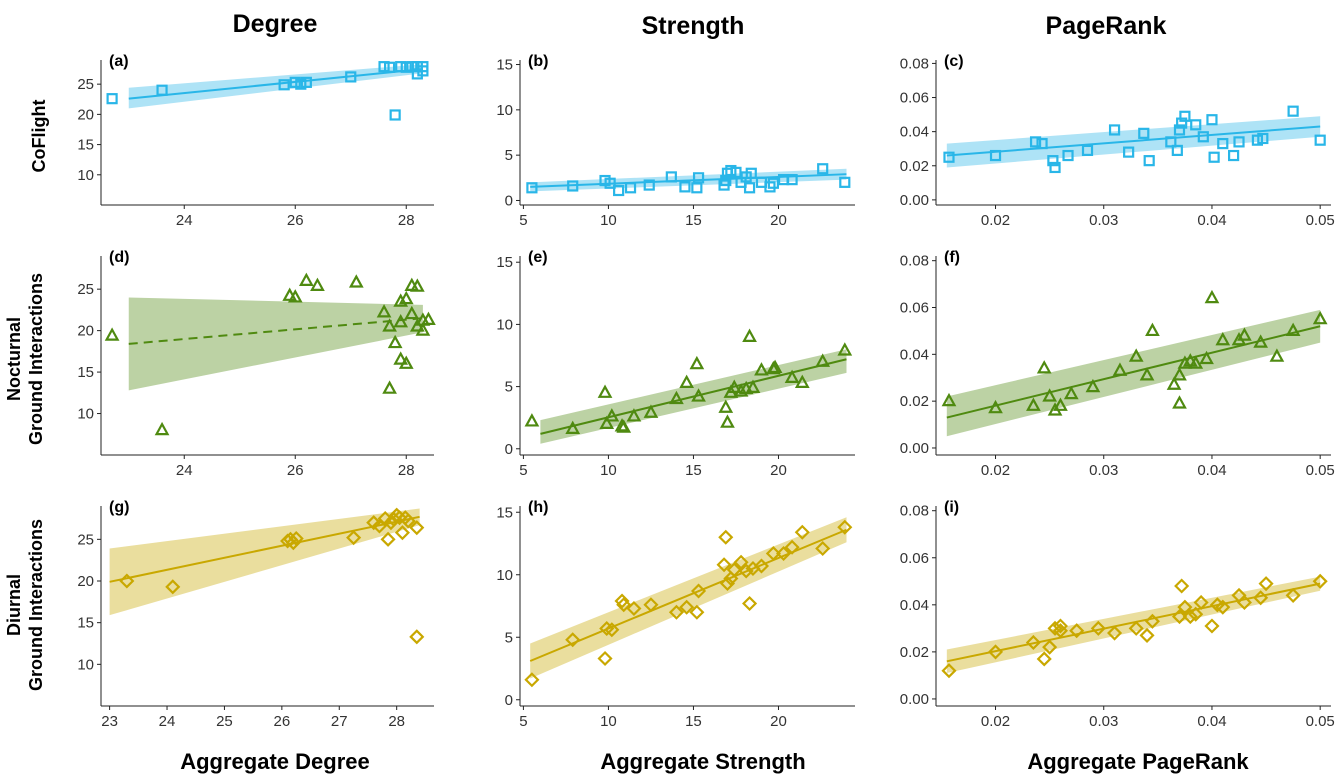 The height and width of the screenshot is (779, 1336). What do you see at coordinates (914, 448) in the screenshot?
I see `y-tick-label: 0.00` at bounding box center [914, 448].